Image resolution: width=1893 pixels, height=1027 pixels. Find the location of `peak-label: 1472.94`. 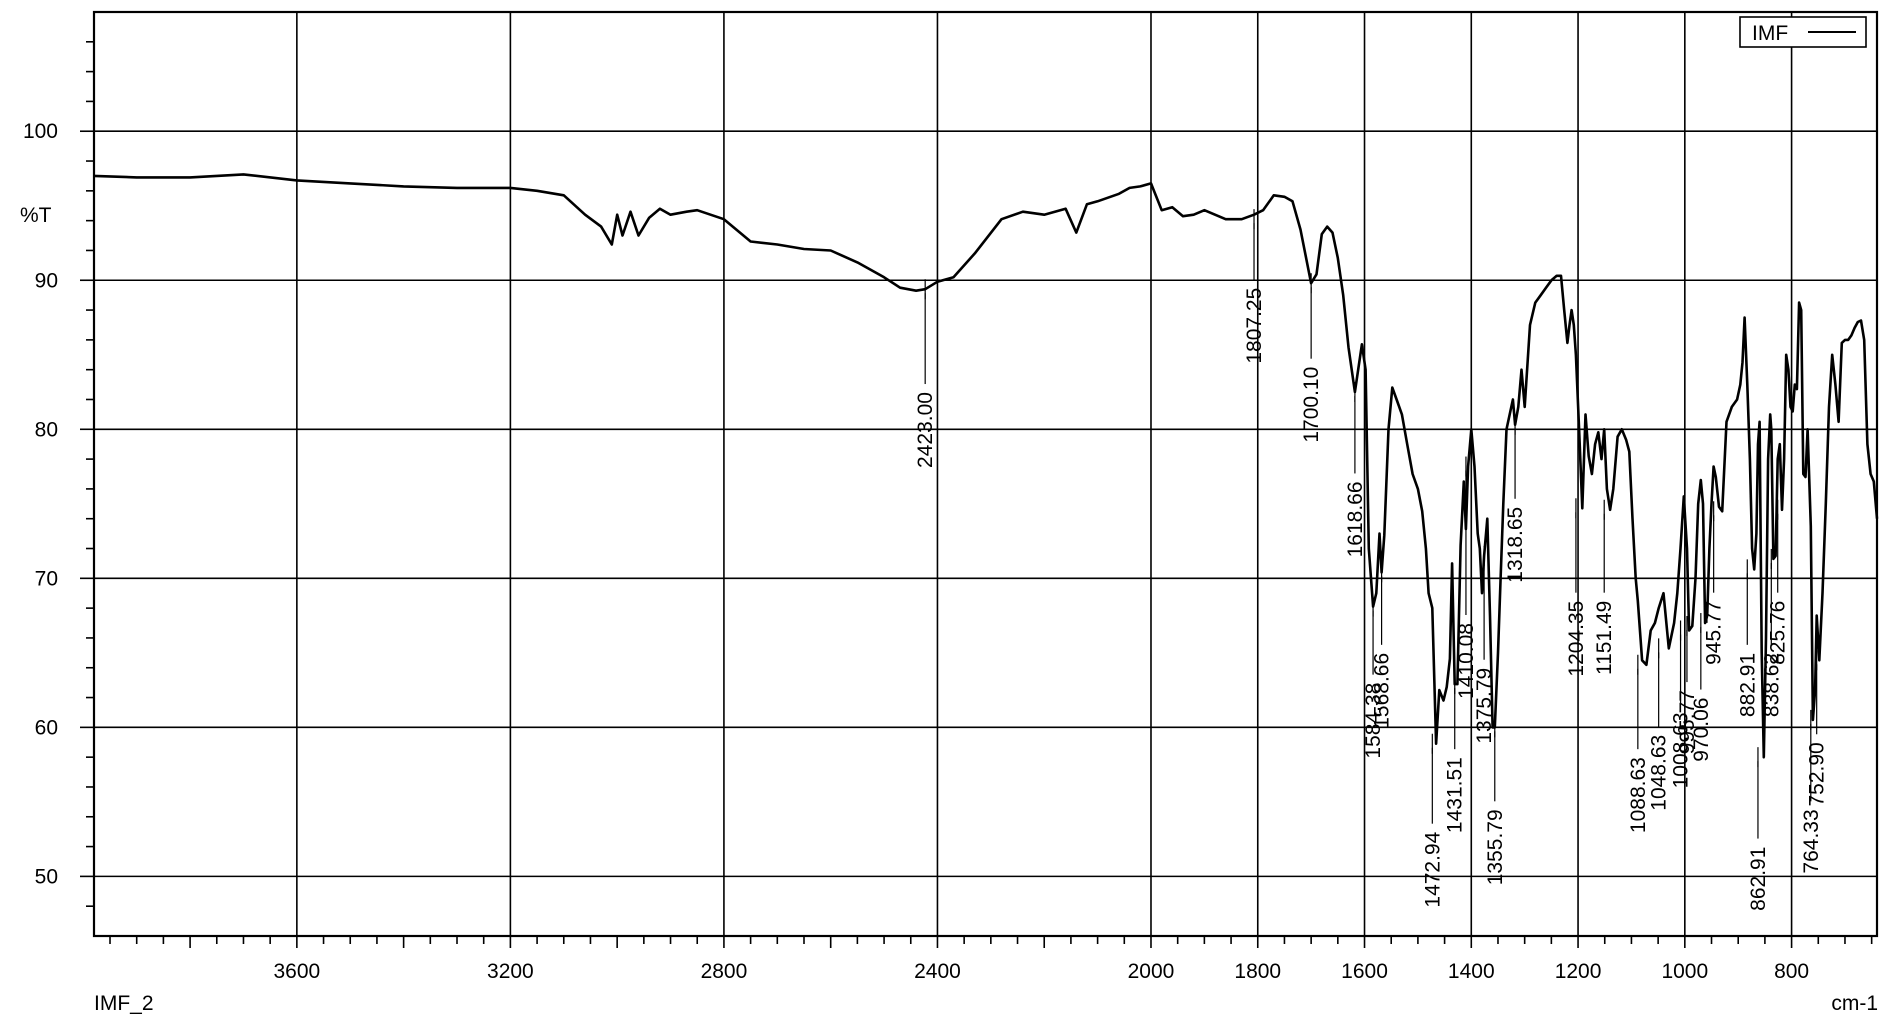

peak-label: 1472.94 is located at coordinates (1432, 869).